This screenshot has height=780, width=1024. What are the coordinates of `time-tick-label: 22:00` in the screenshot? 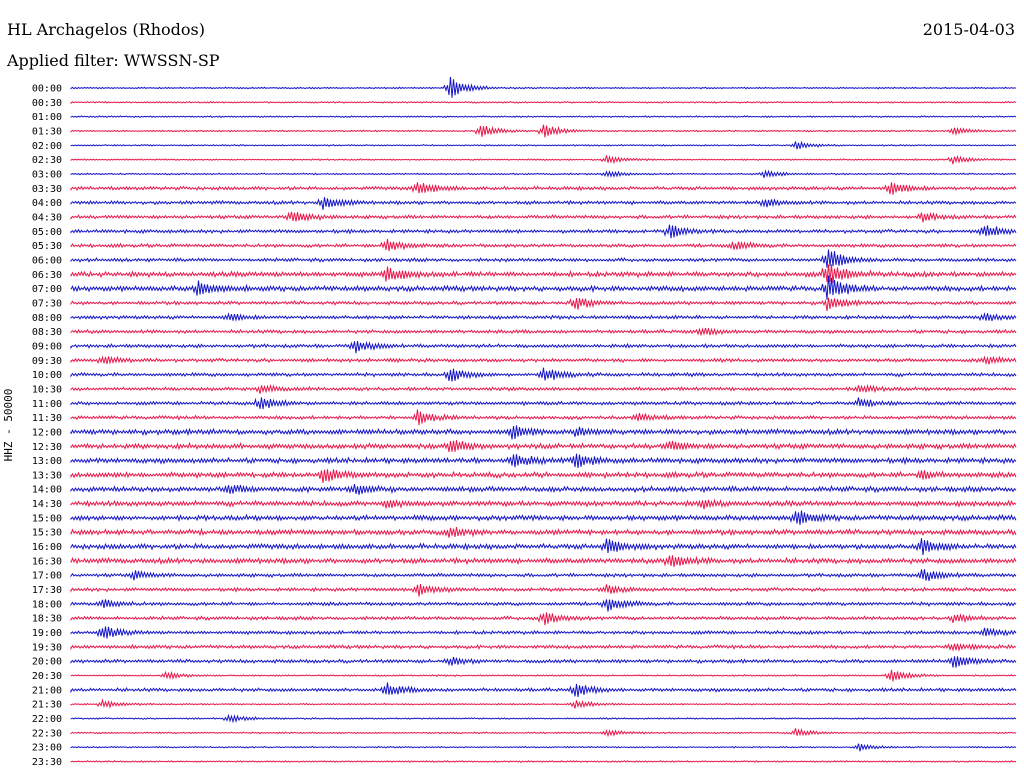 It's located at (47, 719).